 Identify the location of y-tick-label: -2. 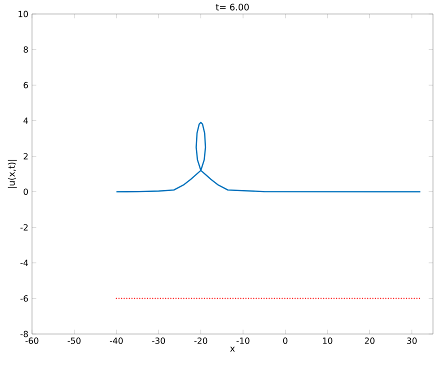
(24, 227).